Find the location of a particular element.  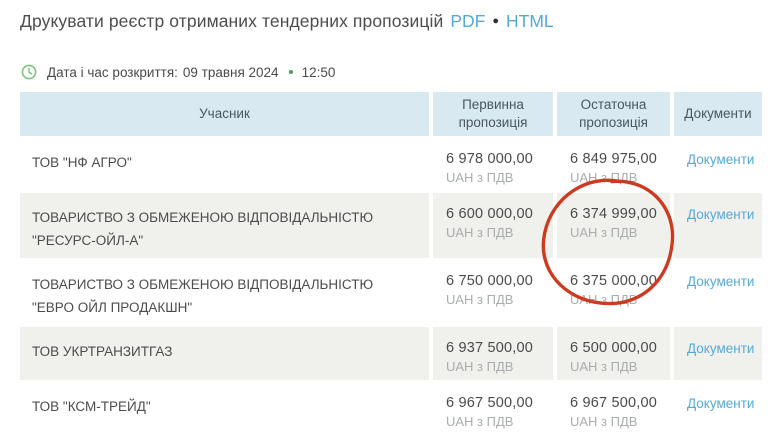

disclosure-time: 12:50 is located at coordinates (318, 72).